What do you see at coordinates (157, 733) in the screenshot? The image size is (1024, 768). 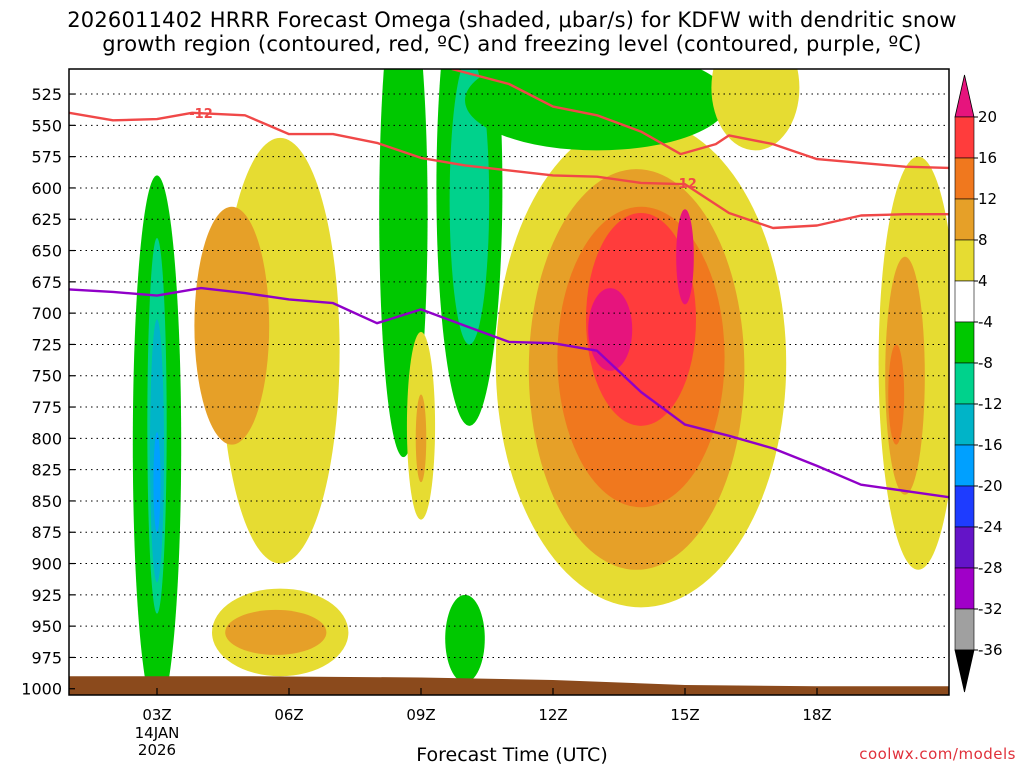 I see `x-date-label-0: 14JAN` at bounding box center [157, 733].